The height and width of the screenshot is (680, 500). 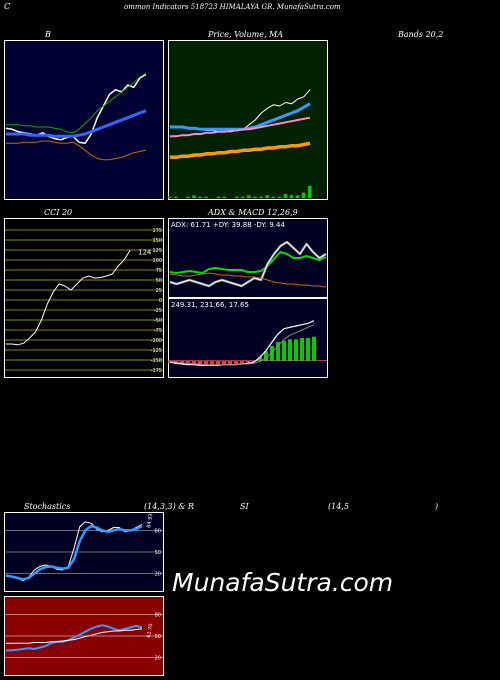 What do you see at coordinates (240, 150) in the screenshot?
I see `price-ma-long-line` at bounding box center [240, 150].